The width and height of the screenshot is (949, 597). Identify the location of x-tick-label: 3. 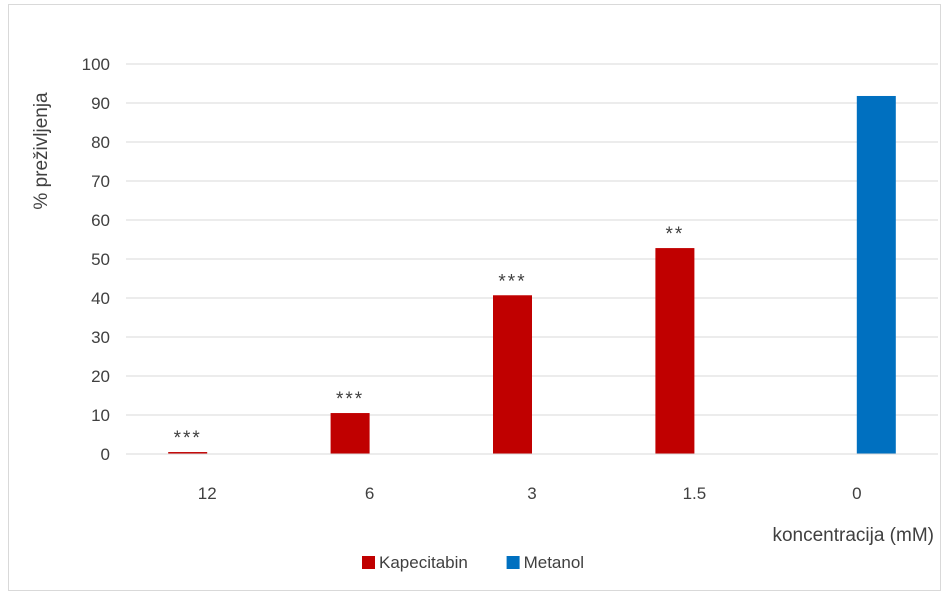
(531, 493).